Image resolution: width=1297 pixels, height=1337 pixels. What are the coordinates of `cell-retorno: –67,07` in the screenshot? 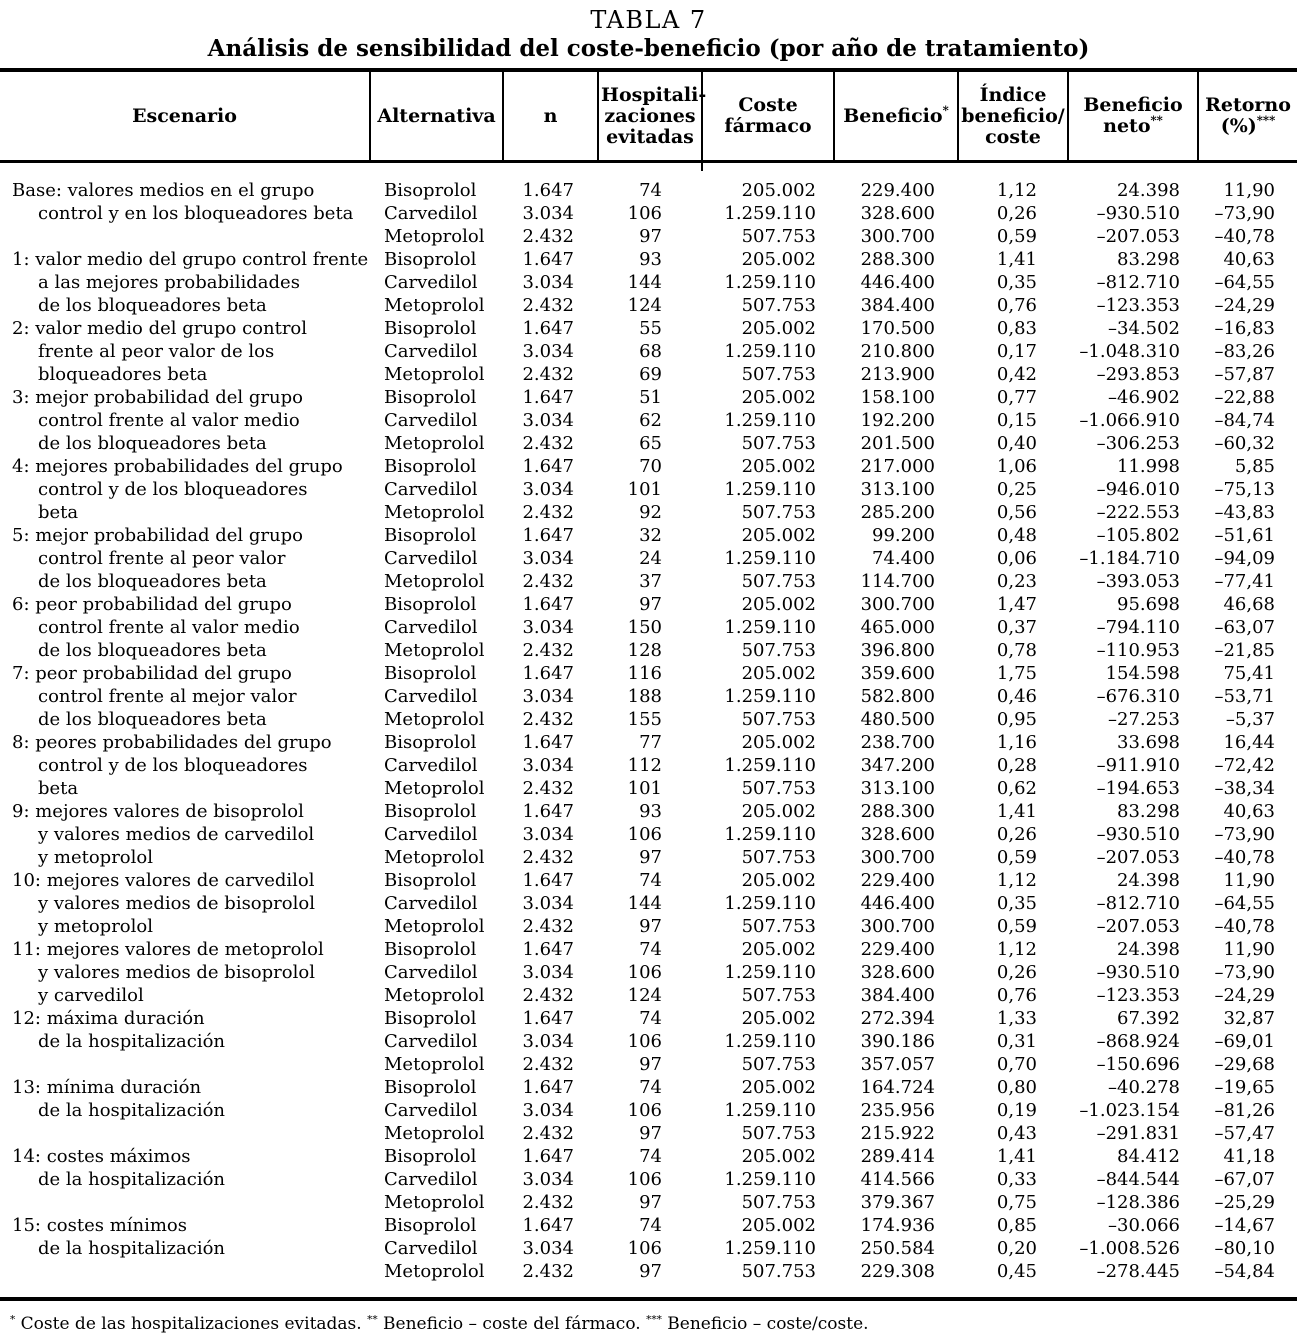 It's located at (1244, 1179).